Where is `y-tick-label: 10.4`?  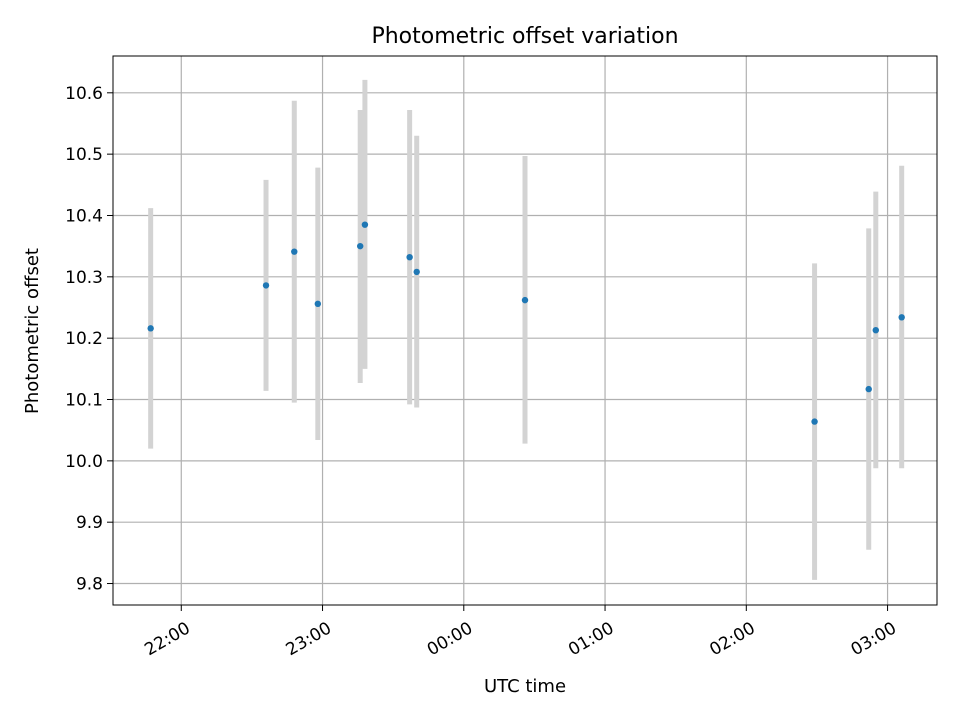 y-tick-label: 10.4 is located at coordinates (84, 216).